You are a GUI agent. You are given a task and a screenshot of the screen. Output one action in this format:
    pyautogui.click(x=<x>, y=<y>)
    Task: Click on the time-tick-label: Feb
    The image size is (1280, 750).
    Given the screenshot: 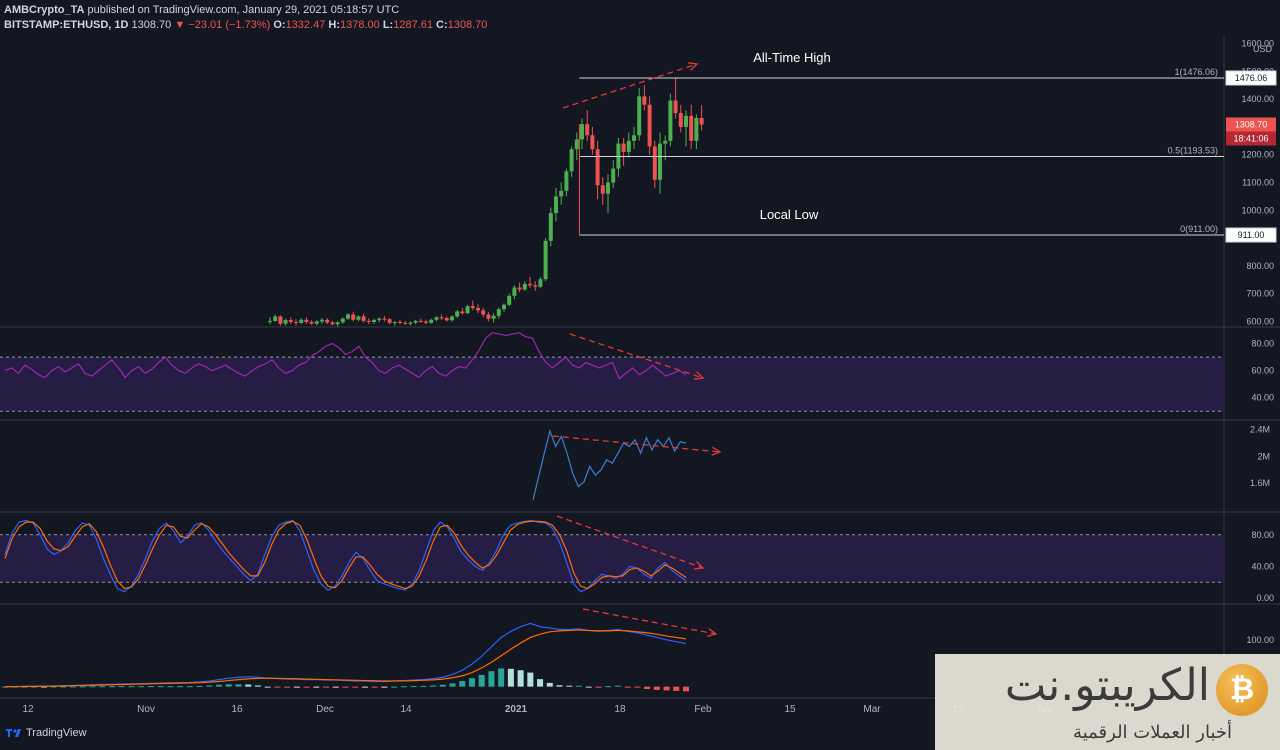 What is the action you would take?
    pyautogui.click(x=703, y=709)
    